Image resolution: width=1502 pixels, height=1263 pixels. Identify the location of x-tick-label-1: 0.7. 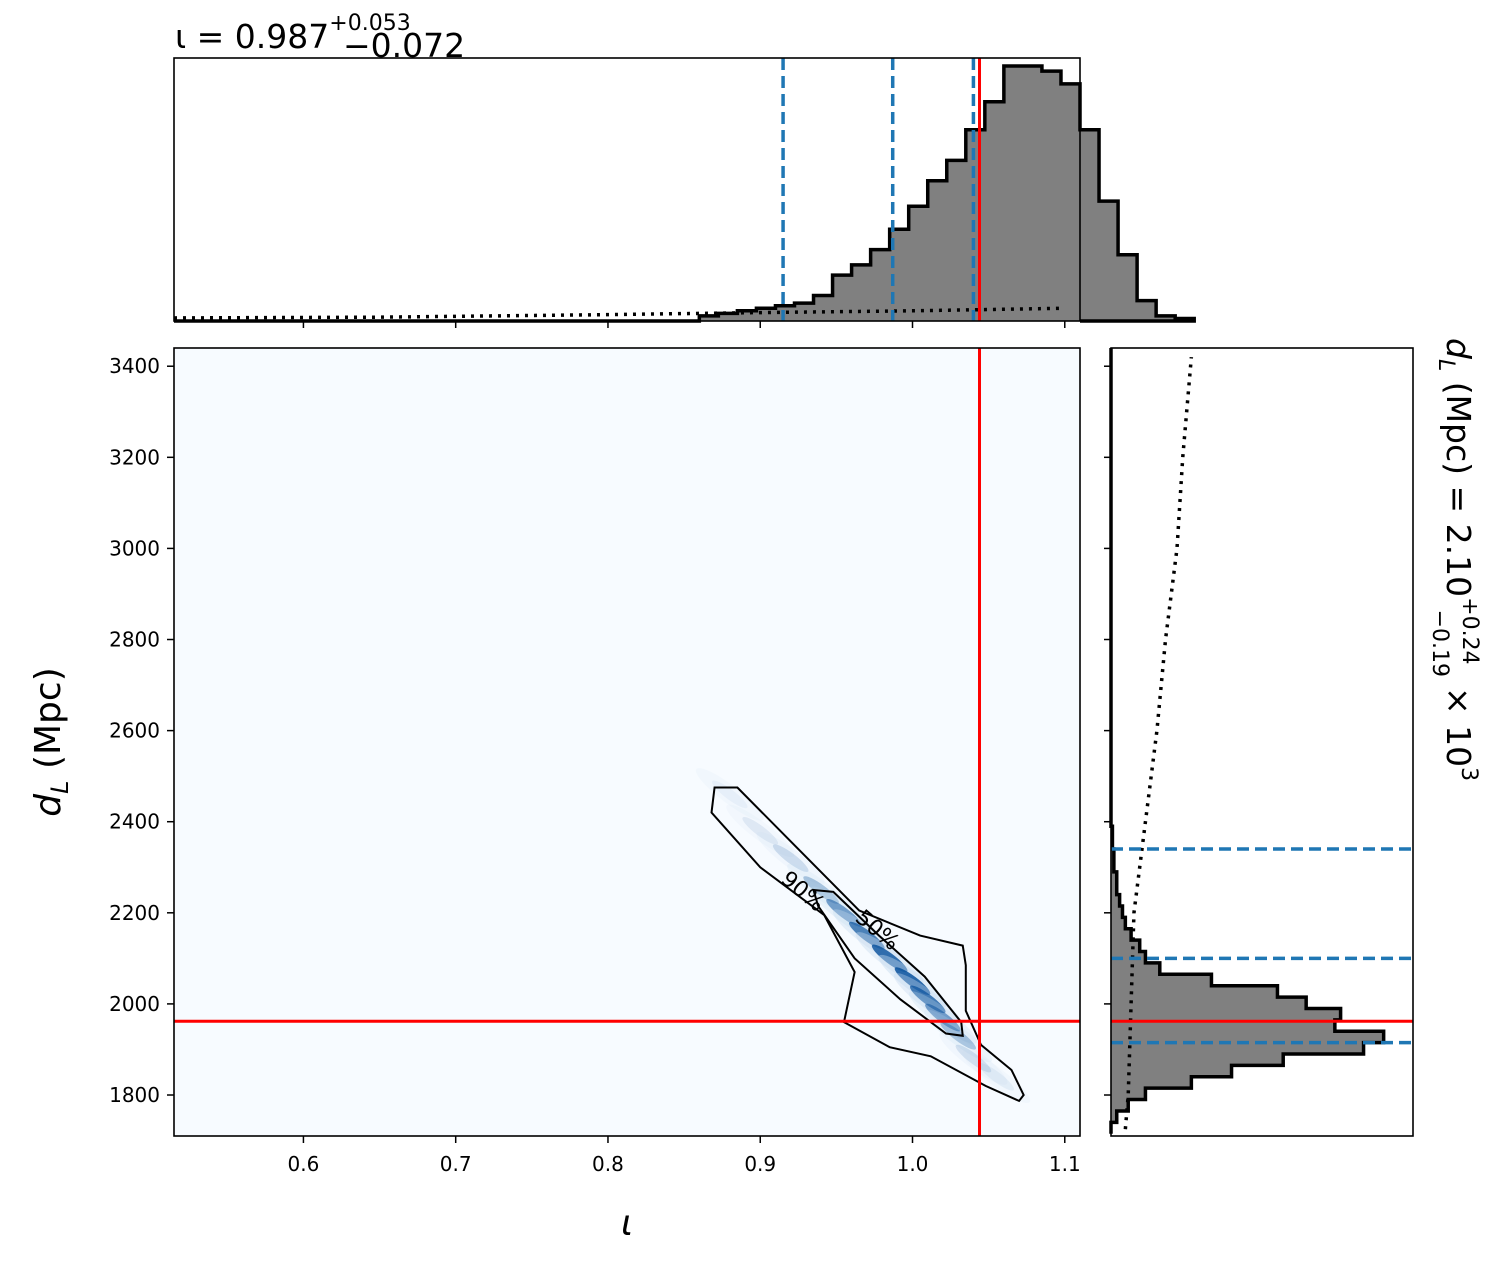
(456, 1164).